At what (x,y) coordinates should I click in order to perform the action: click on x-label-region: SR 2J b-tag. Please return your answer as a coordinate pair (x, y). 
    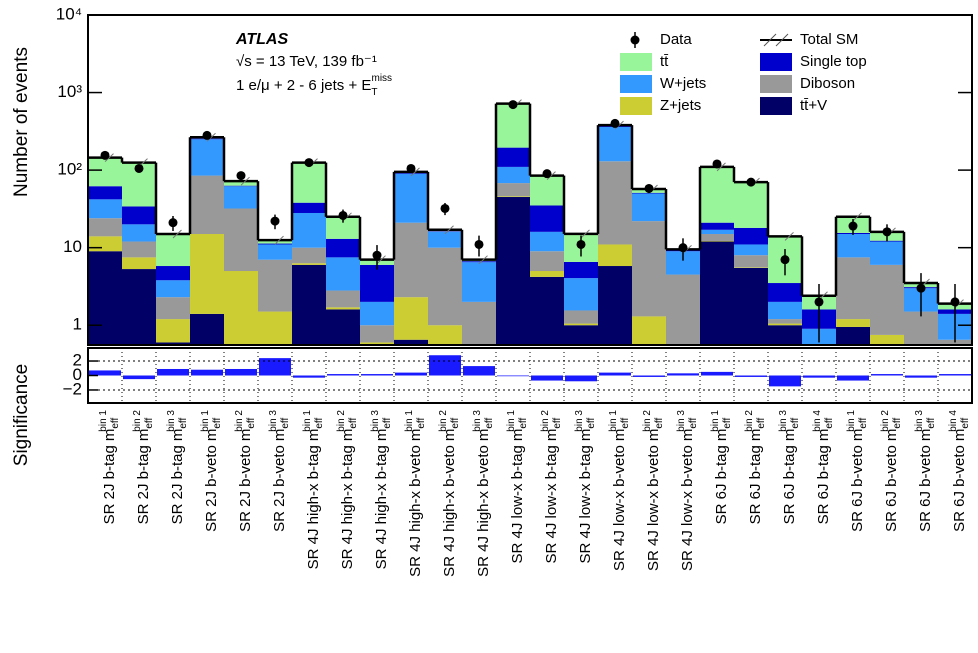
    Looking at the image, I should click on (143, 484).